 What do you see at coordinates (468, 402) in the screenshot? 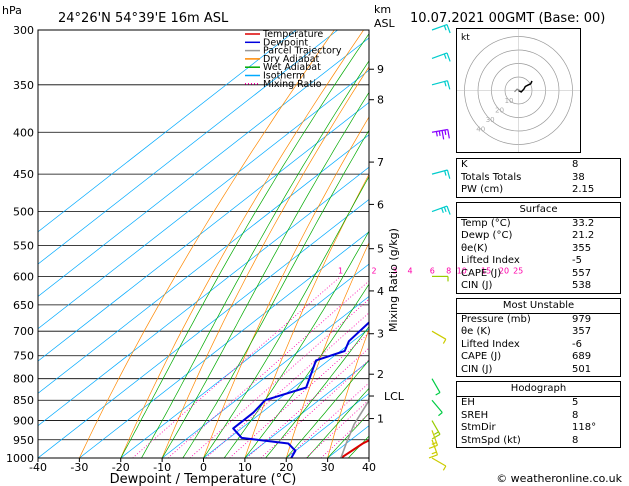
I see `hodograph-param-label: EH` at bounding box center [468, 402].